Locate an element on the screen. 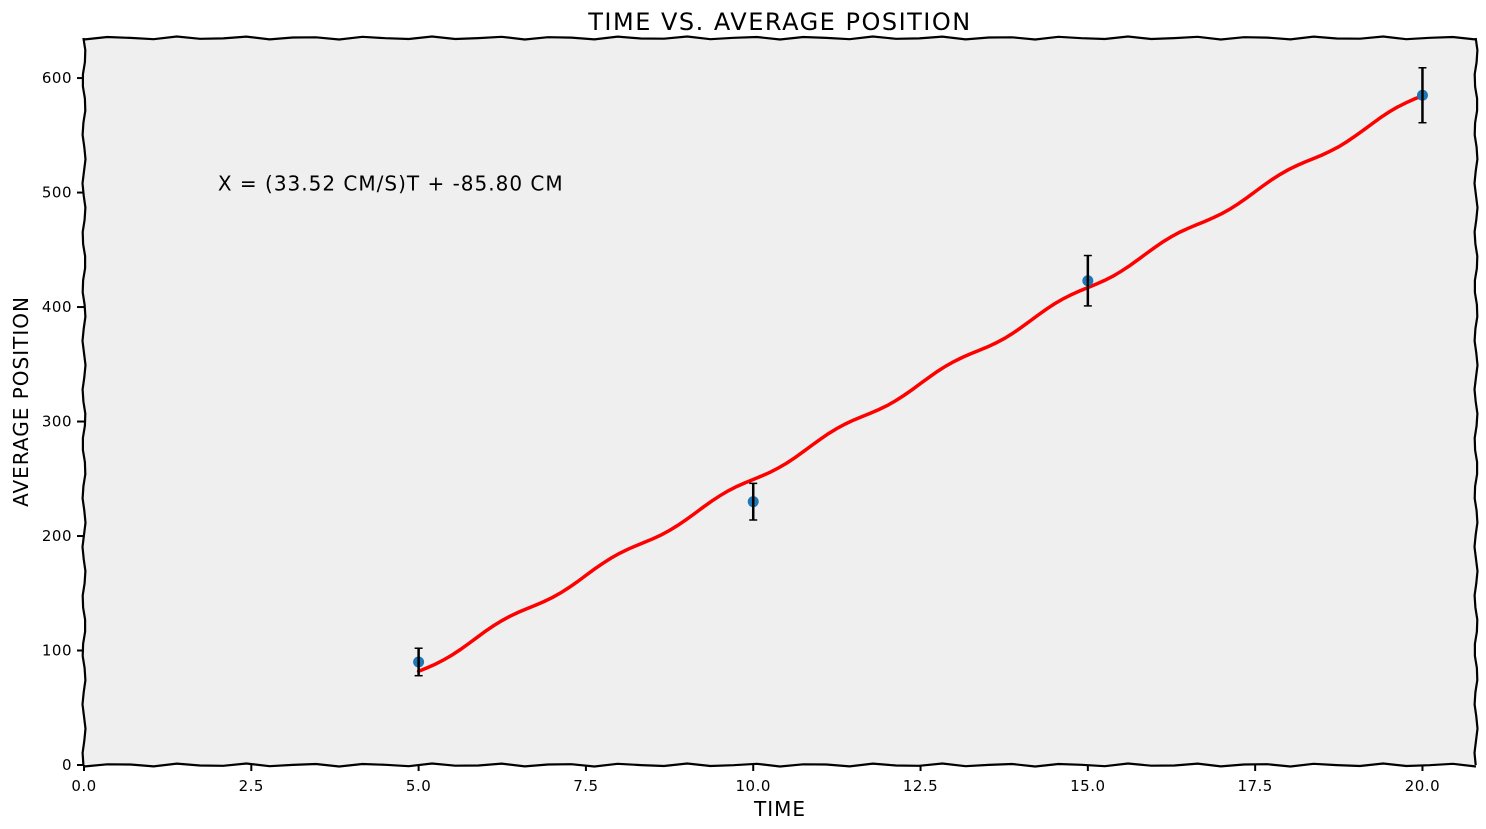 Image resolution: width=1486 pixels, height=829 pixels. y-tick-label: 500 is located at coordinates (57, 193).